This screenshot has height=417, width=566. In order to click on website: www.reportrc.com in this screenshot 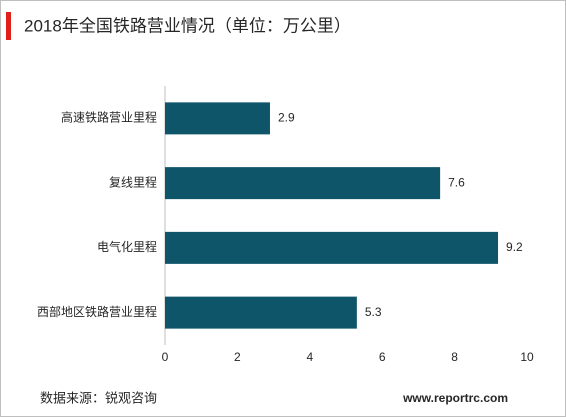, I will do `click(455, 398)`.